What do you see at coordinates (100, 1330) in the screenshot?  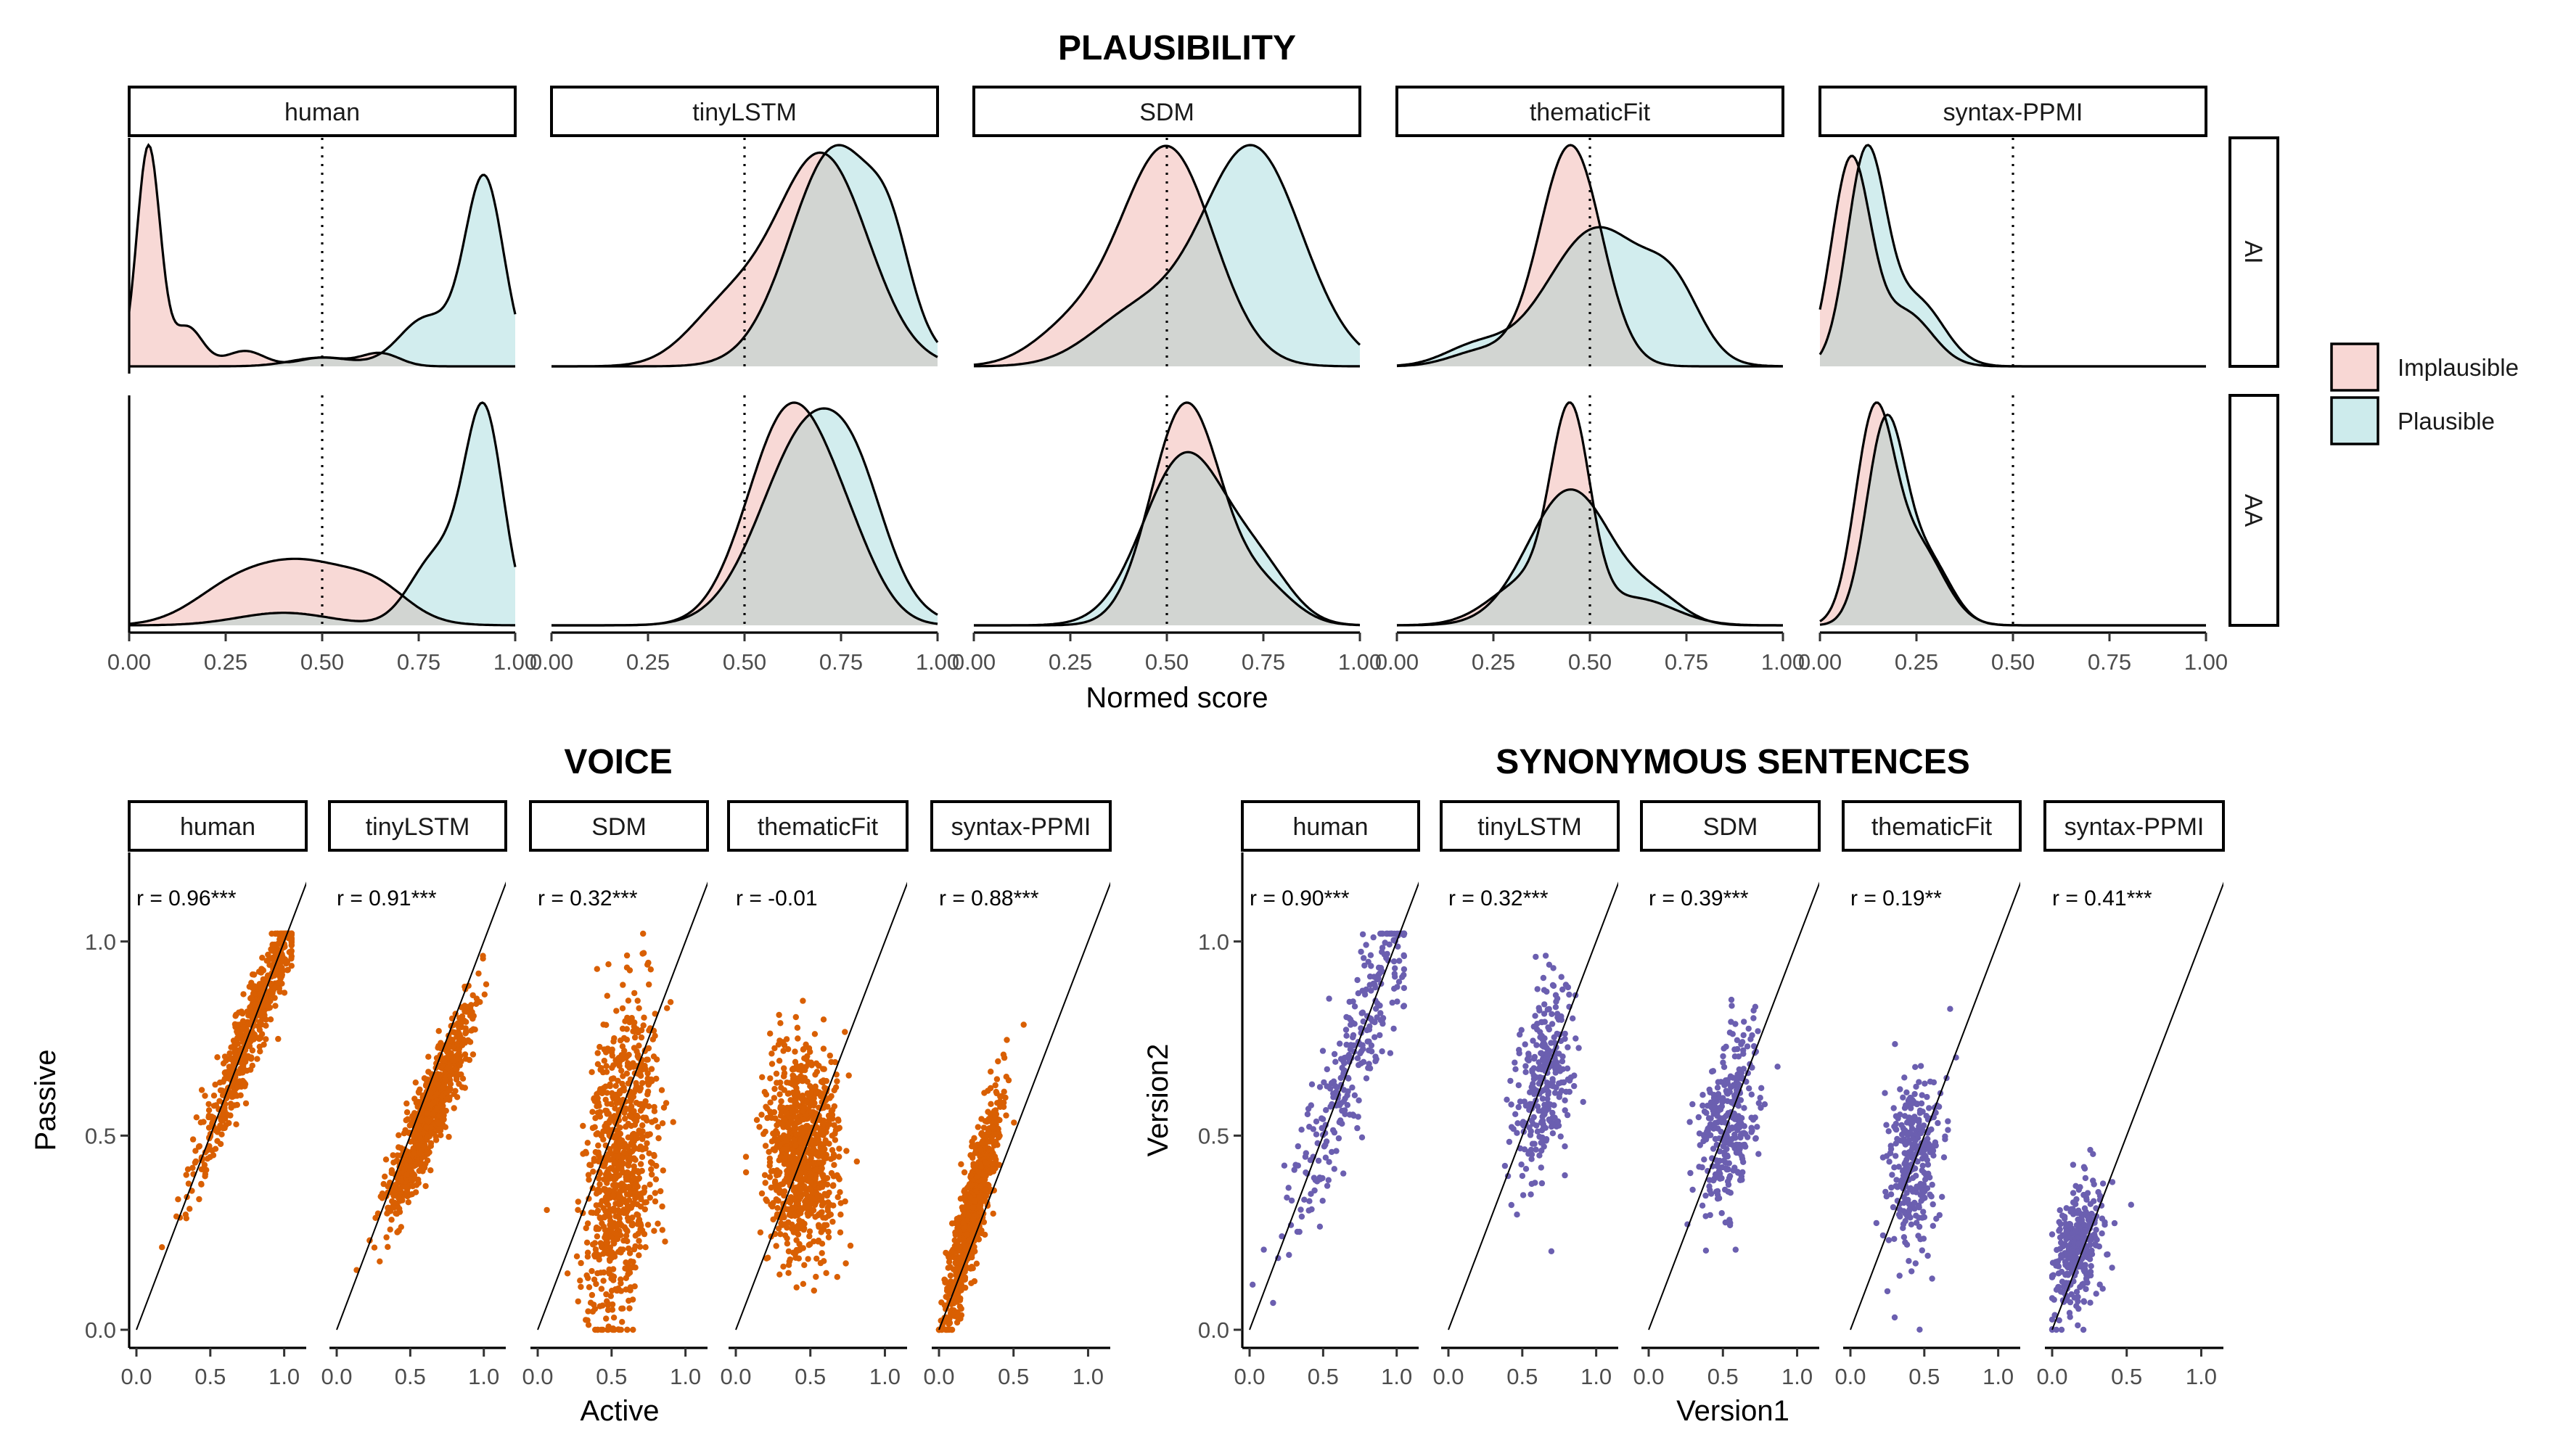 I see `voice-y-tick-label: 0.0` at bounding box center [100, 1330].